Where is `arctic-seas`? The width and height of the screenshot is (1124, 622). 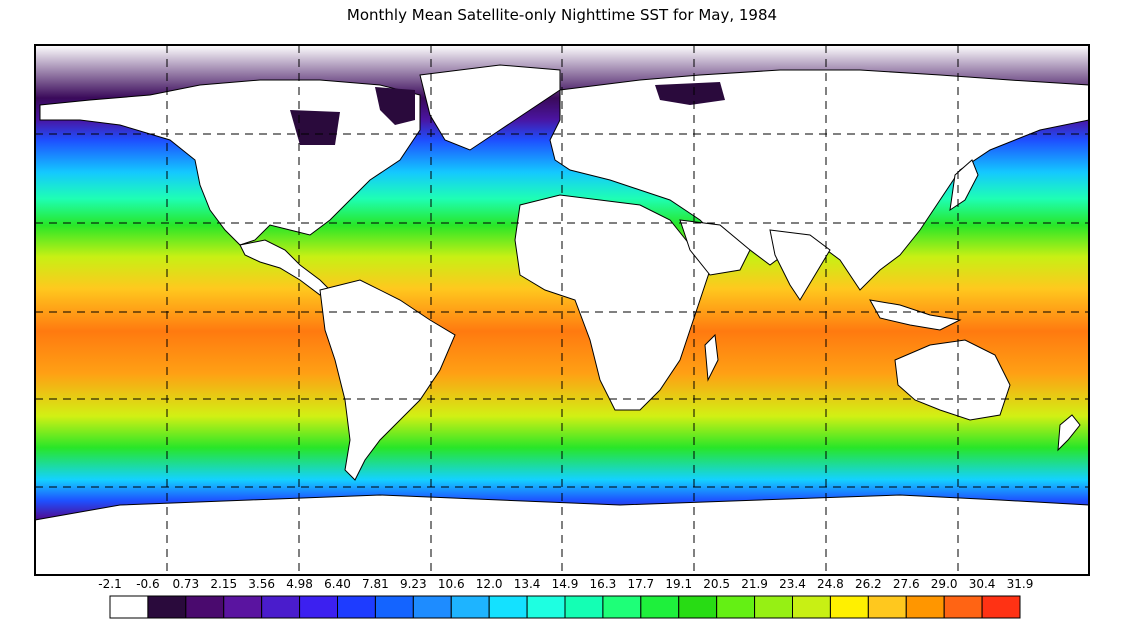 arctic-seas is located at coordinates (507, 113).